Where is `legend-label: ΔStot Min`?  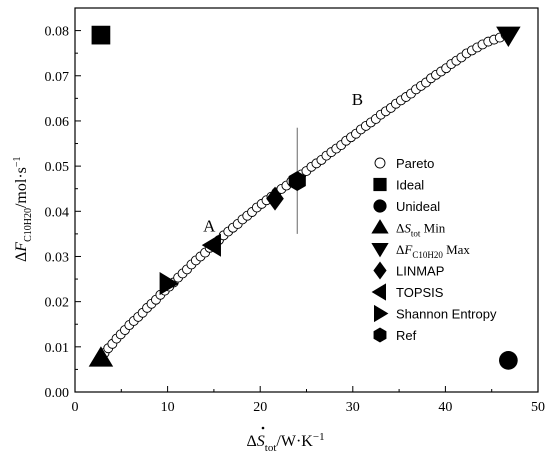 legend-label: ΔStot Min is located at coordinates (421, 230).